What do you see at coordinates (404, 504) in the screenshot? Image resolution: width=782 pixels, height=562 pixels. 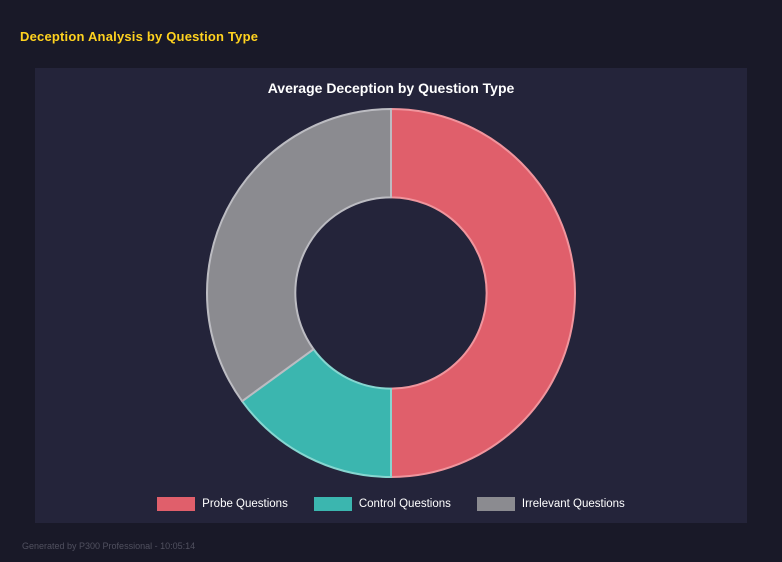 I see `legend-label: Control Questions` at bounding box center [404, 504].